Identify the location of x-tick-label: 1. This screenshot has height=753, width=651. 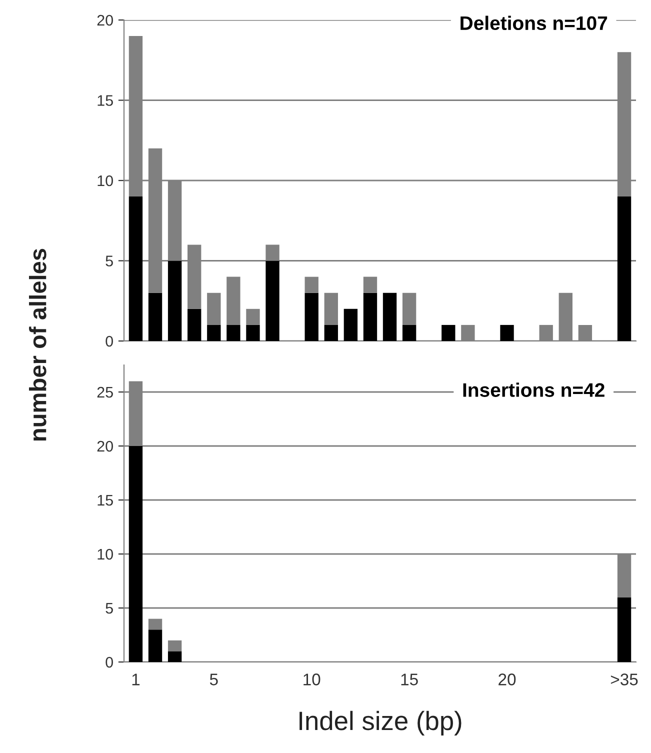
(136, 680).